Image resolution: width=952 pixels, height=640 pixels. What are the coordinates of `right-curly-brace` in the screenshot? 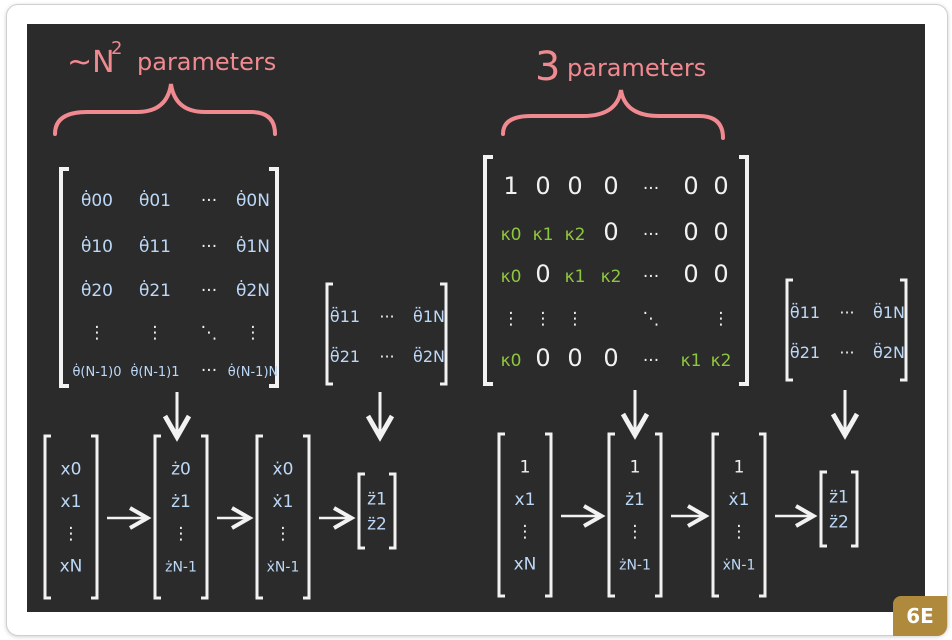 It's located at (613, 114).